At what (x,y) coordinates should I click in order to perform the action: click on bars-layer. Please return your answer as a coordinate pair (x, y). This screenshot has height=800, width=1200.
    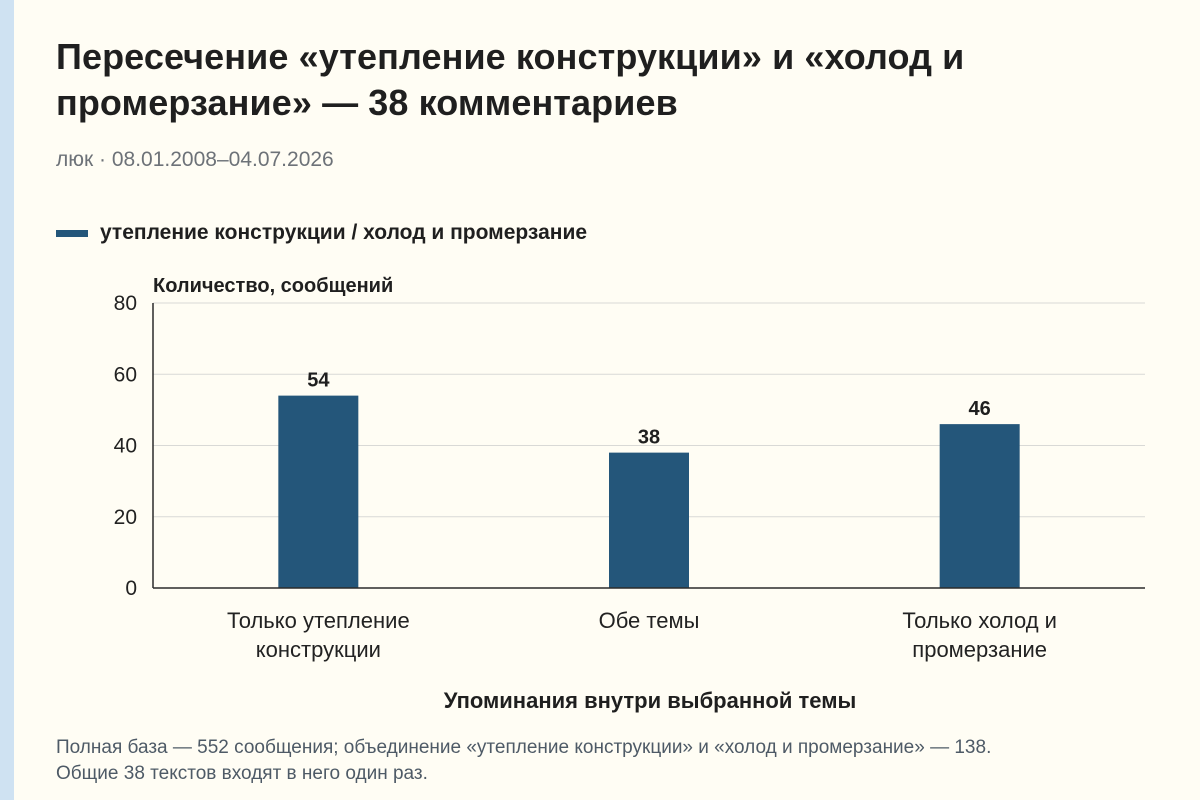
    Looking at the image, I should click on (649, 491).